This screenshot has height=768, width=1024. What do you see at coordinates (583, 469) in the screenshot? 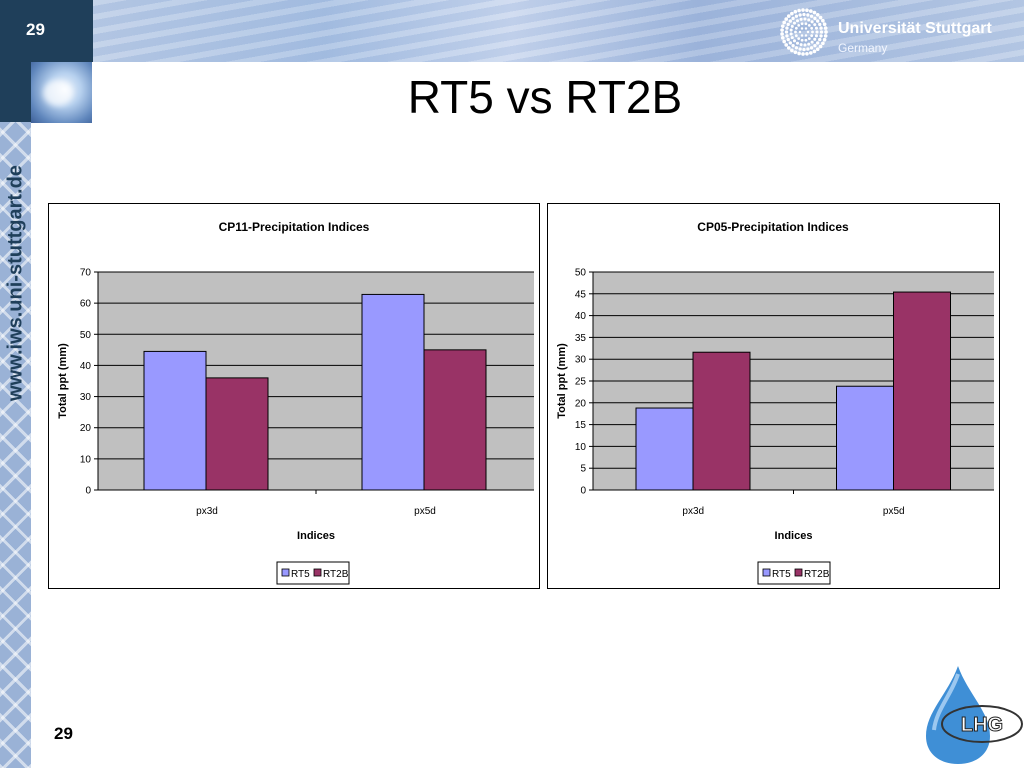
I see `y-tick-label: 5` at bounding box center [583, 469].